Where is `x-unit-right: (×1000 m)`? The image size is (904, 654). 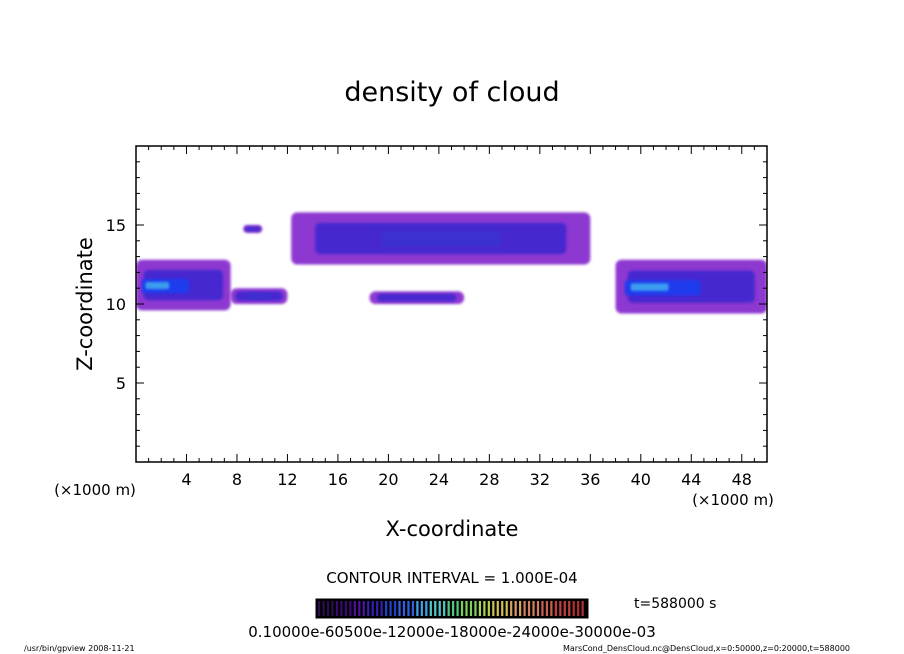 x-unit-right: (×1000 m) is located at coordinates (733, 500).